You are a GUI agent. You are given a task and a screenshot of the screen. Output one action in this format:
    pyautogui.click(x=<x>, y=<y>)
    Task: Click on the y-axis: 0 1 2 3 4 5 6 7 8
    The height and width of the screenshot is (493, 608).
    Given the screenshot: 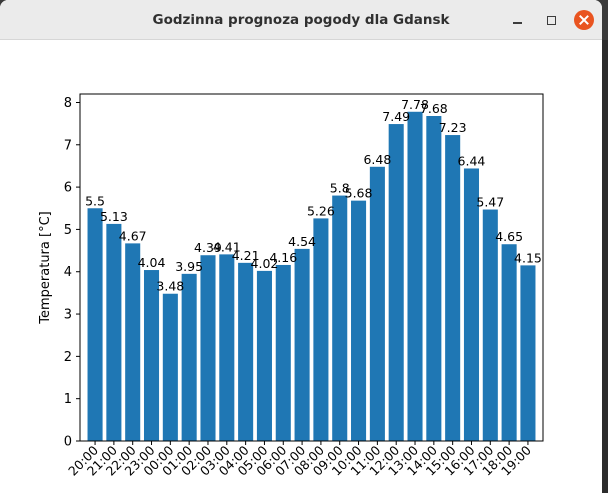 What is the action you would take?
    pyautogui.click(x=72, y=273)
    